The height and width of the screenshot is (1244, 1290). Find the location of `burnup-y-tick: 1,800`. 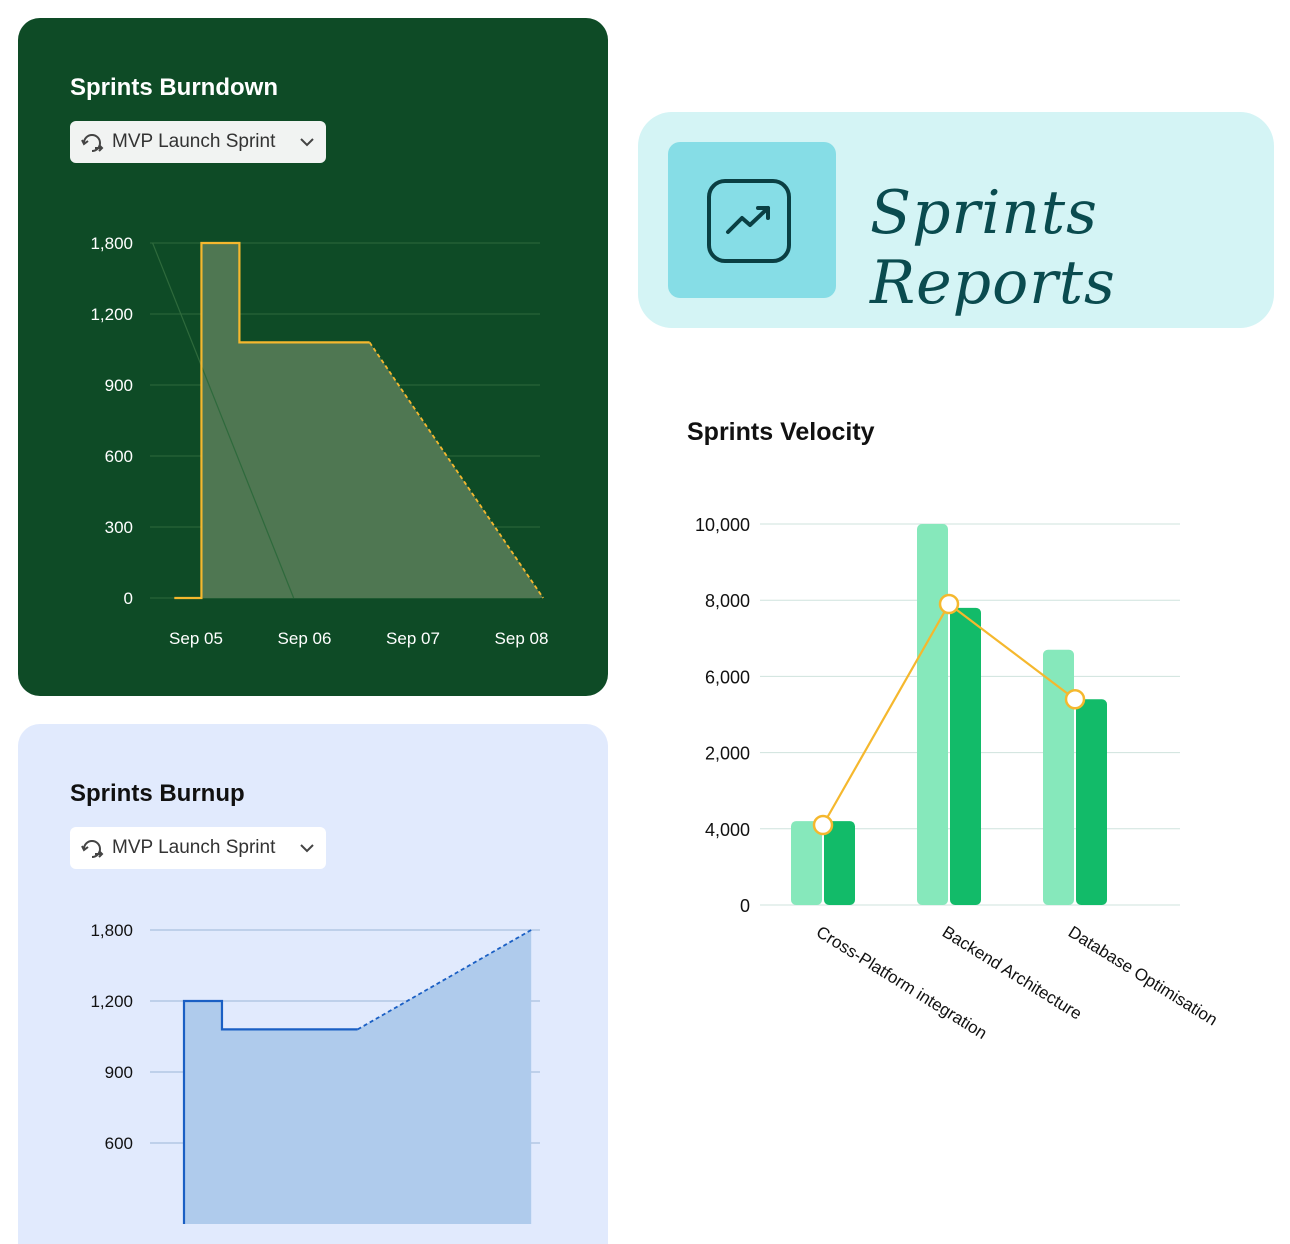

burnup-y-tick: 1,800 is located at coordinates (111, 930).